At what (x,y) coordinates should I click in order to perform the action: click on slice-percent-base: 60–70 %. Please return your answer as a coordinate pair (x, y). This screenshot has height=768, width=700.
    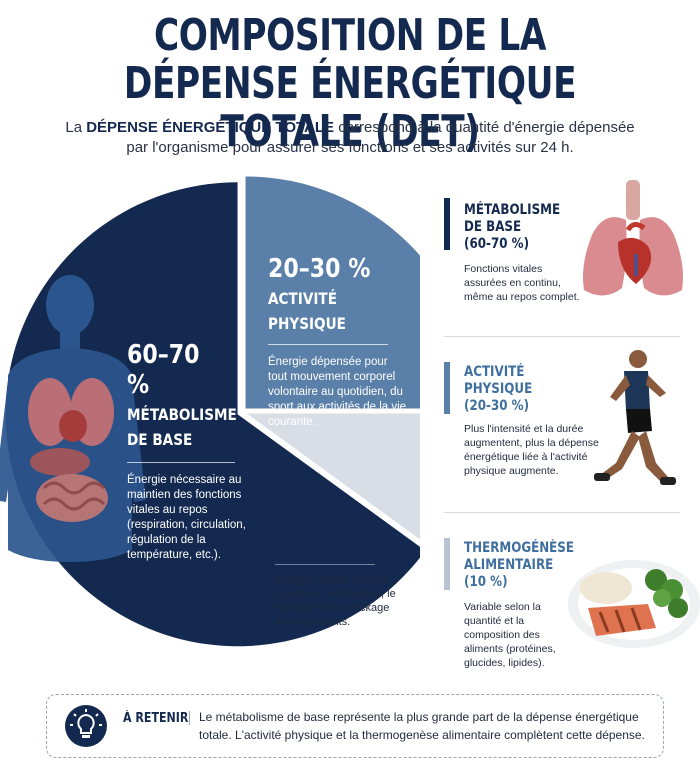
    Looking at the image, I should click on (163, 370).